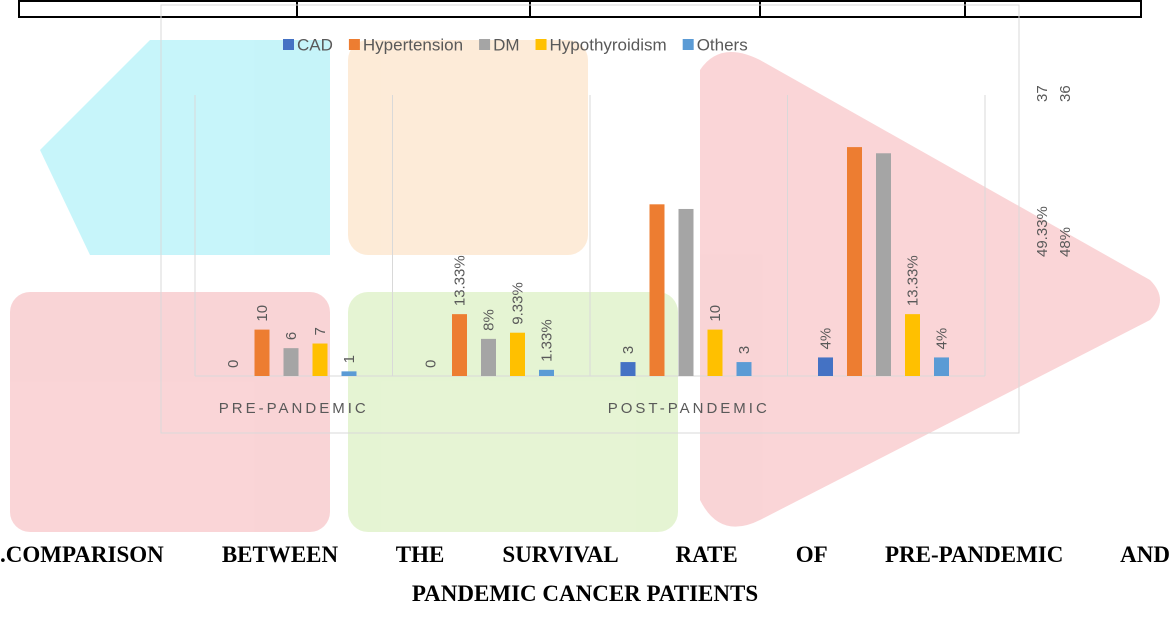 The height and width of the screenshot is (622, 1170). Describe the element at coordinates (413, 44) in the screenshot. I see `legend-label: Hypertension` at that location.